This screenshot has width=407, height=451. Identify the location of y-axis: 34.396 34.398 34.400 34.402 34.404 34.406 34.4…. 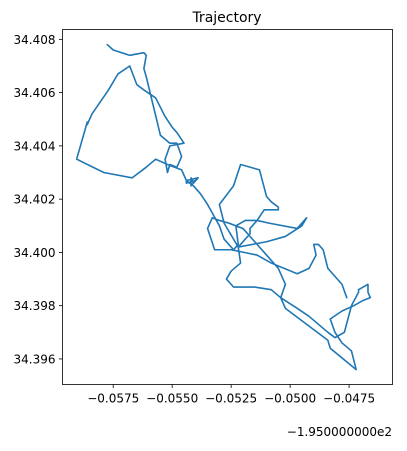
(38, 199).